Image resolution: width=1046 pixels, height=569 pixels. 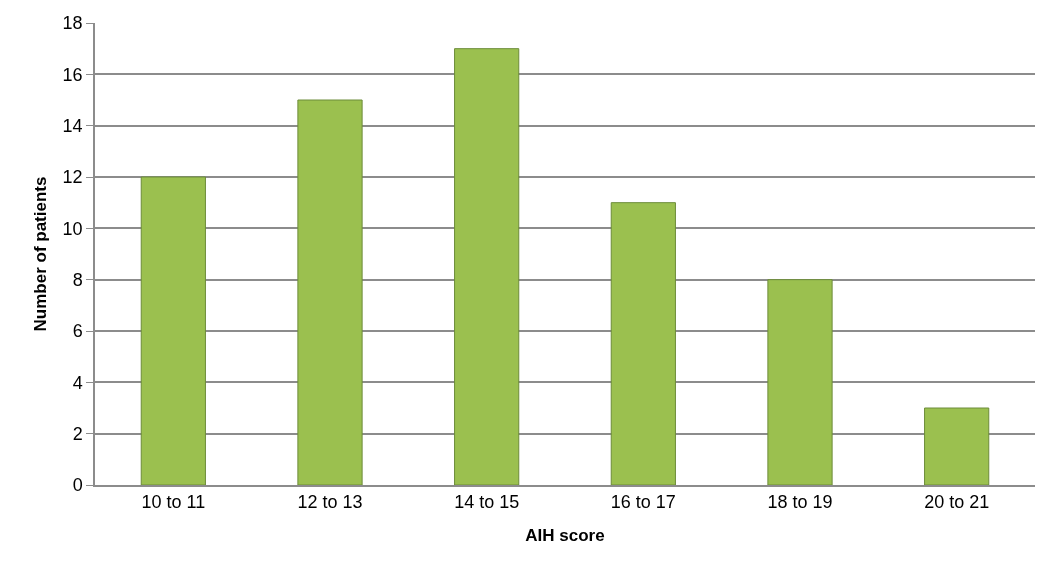 I want to click on x-axis-title: AIH score, so click(x=565, y=536).